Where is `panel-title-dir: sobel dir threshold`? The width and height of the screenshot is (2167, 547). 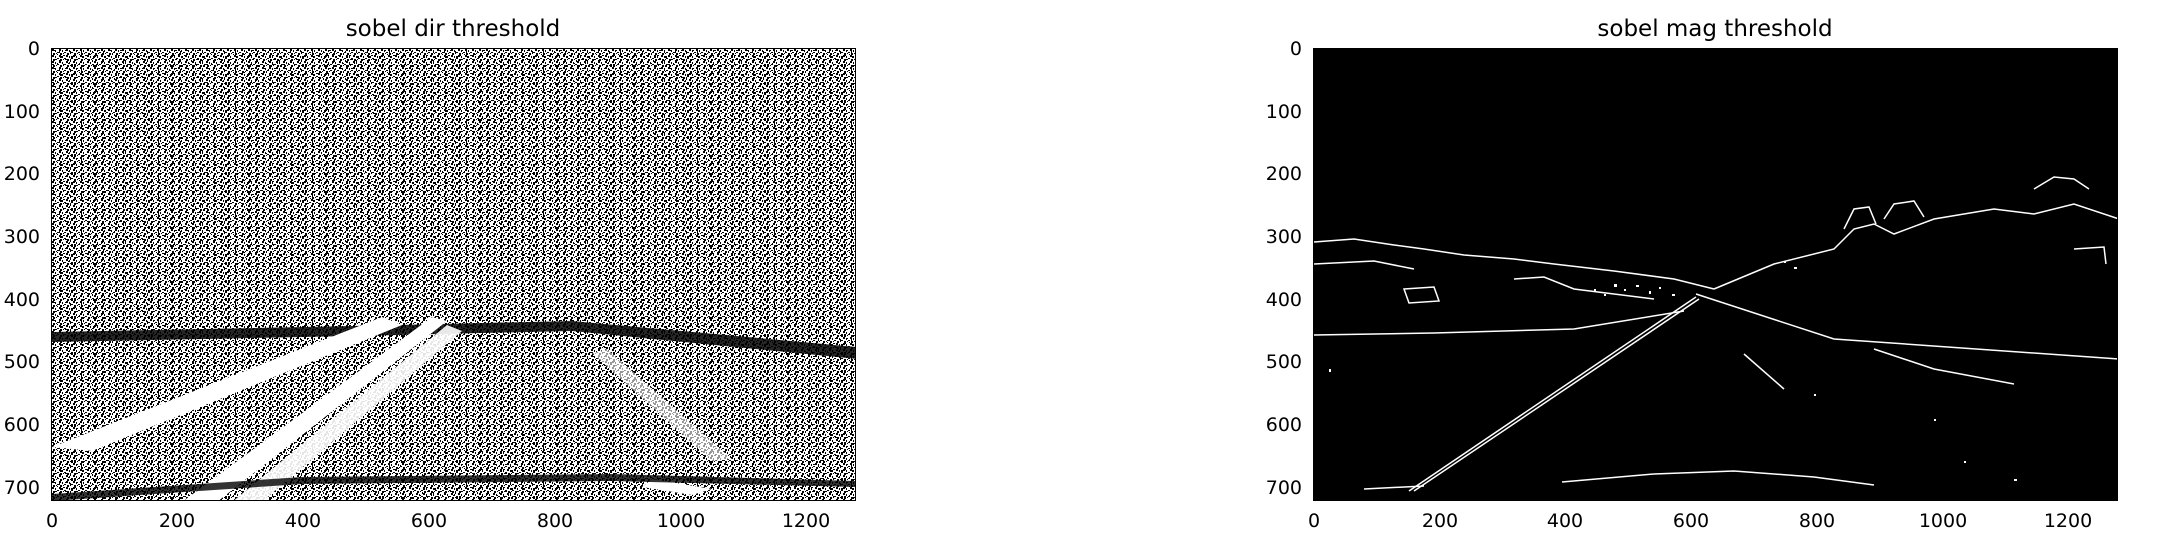 panel-title-dir: sobel dir threshold is located at coordinates (453, 29).